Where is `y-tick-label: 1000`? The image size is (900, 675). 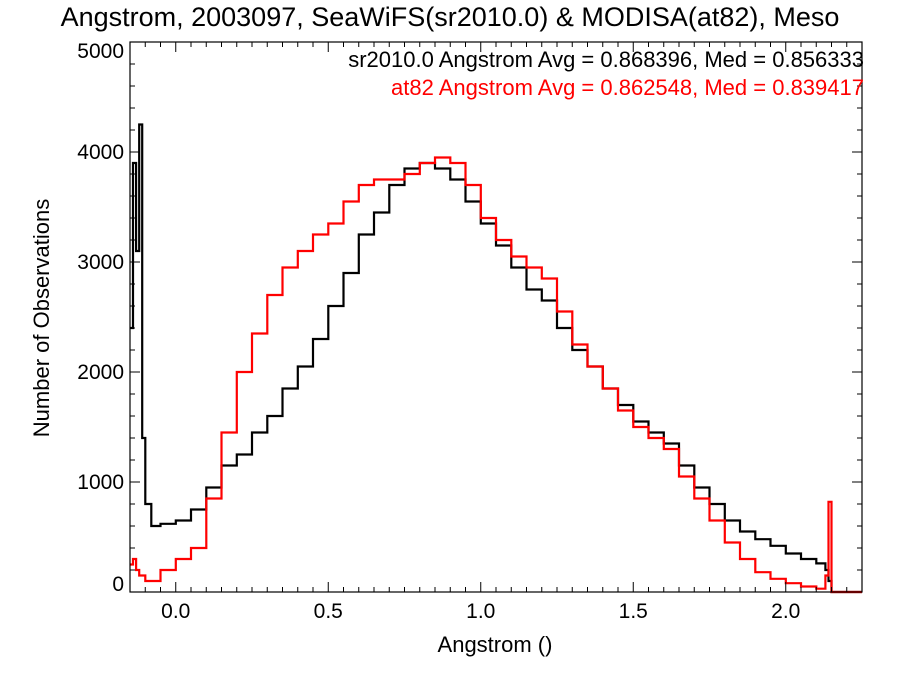 y-tick-label: 1000 is located at coordinates (100, 482).